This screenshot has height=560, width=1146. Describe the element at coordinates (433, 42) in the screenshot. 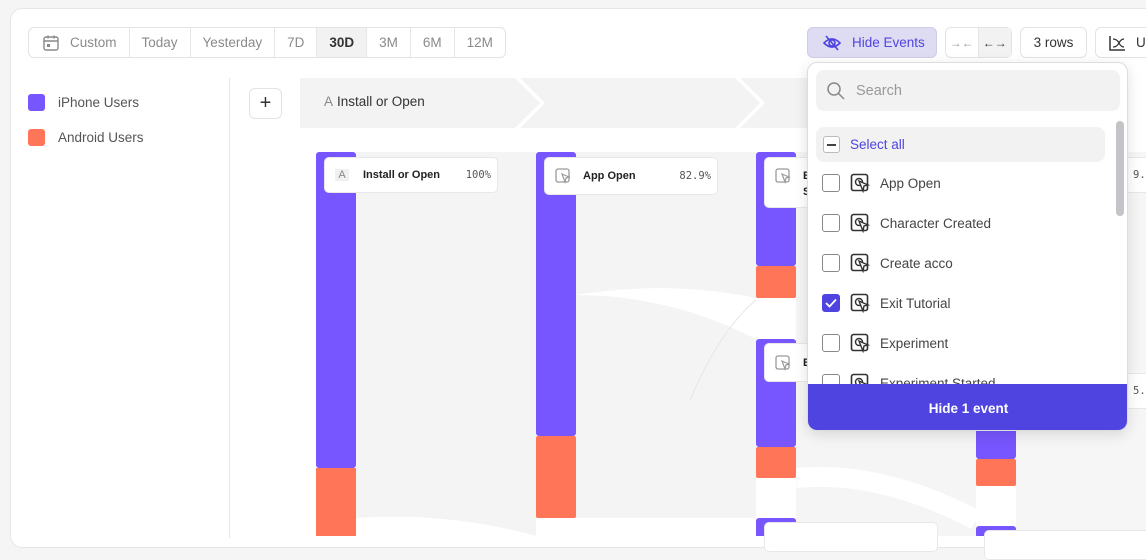

I see `date-range-6m: 6M` at that location.